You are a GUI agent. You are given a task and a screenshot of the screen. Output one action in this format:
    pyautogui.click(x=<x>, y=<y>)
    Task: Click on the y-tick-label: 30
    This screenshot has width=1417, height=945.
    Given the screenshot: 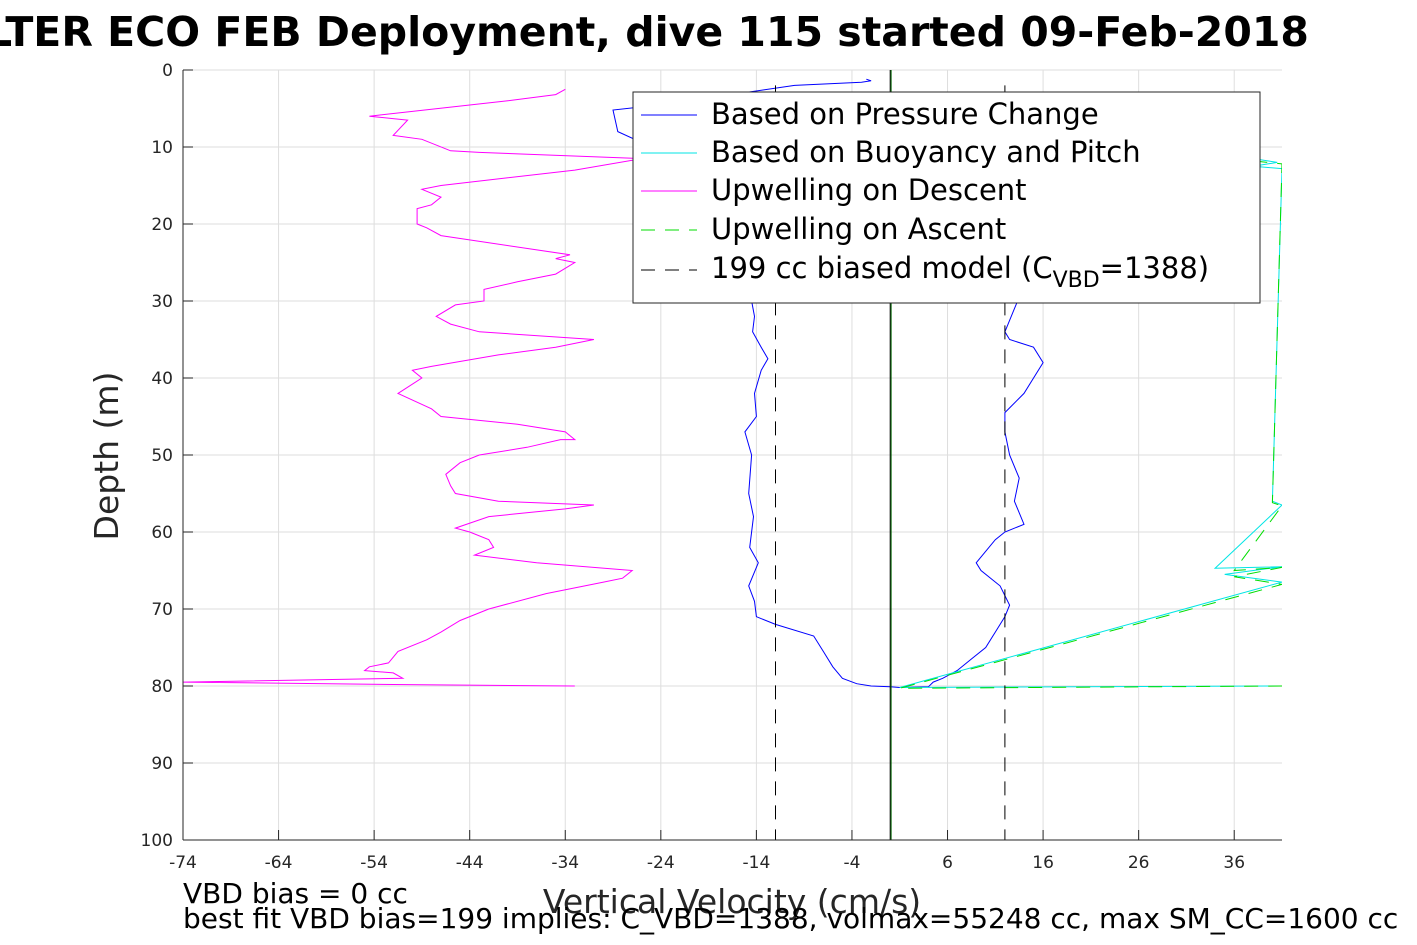 What is the action you would take?
    pyautogui.click(x=162, y=302)
    